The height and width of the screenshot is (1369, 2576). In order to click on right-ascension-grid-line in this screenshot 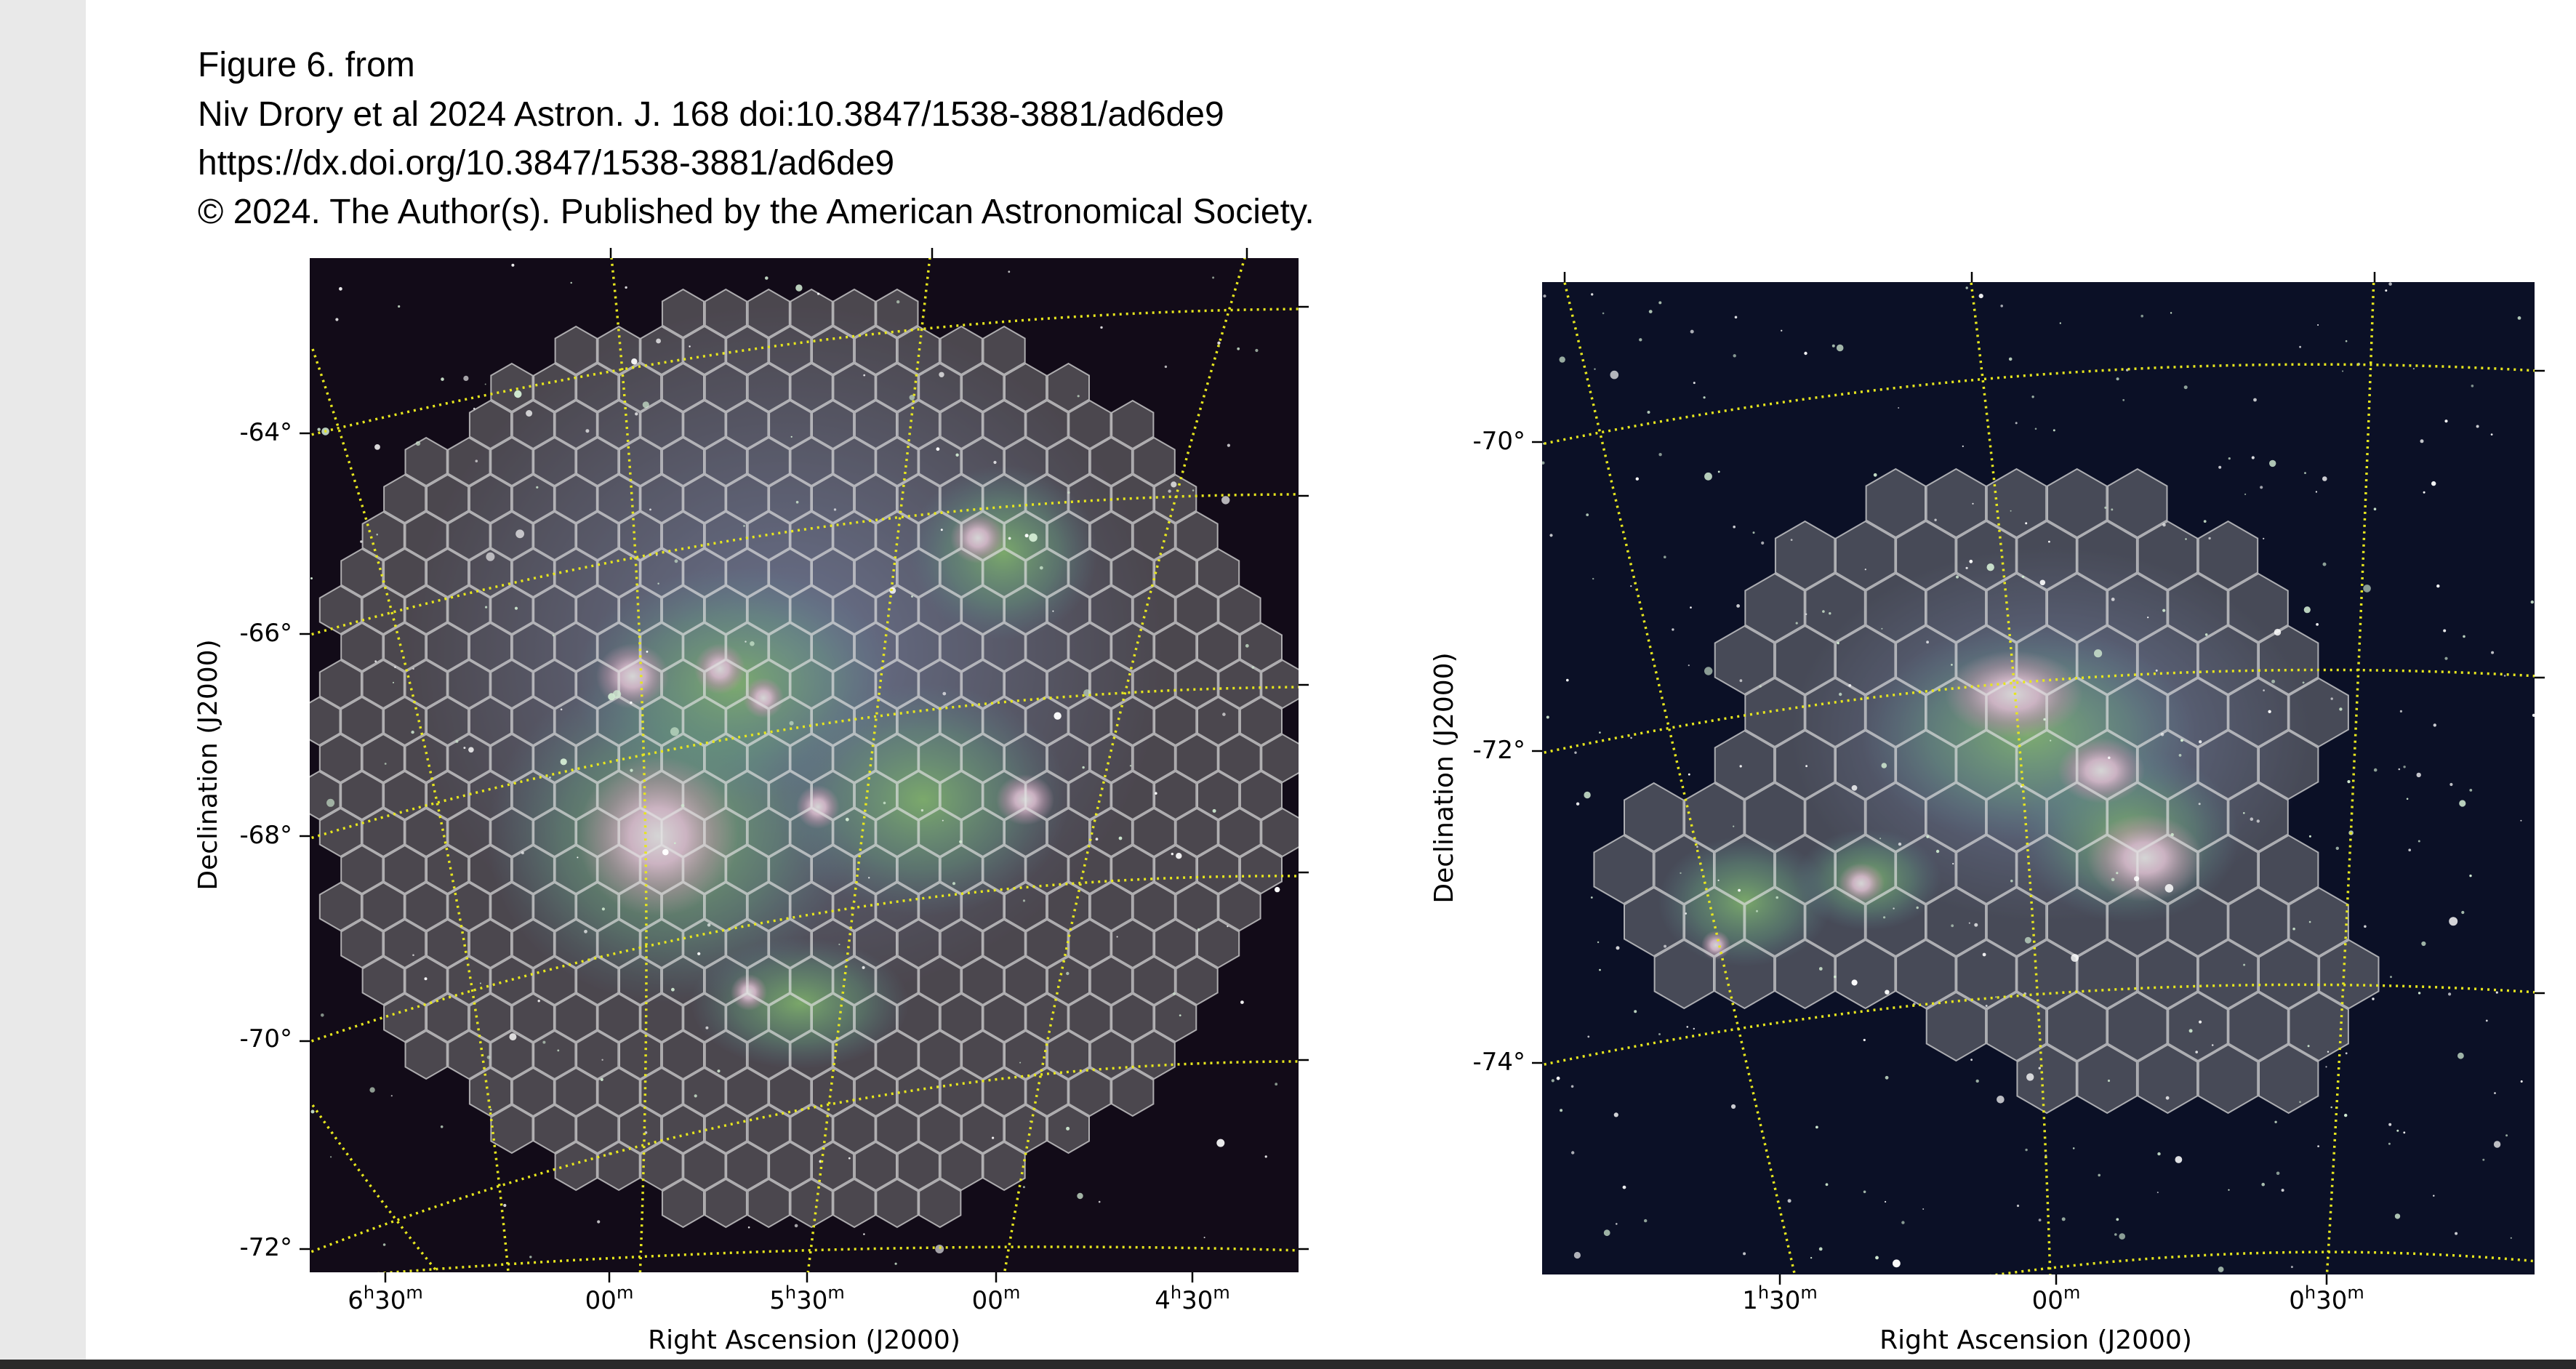, I will do `click(868, 765)`.